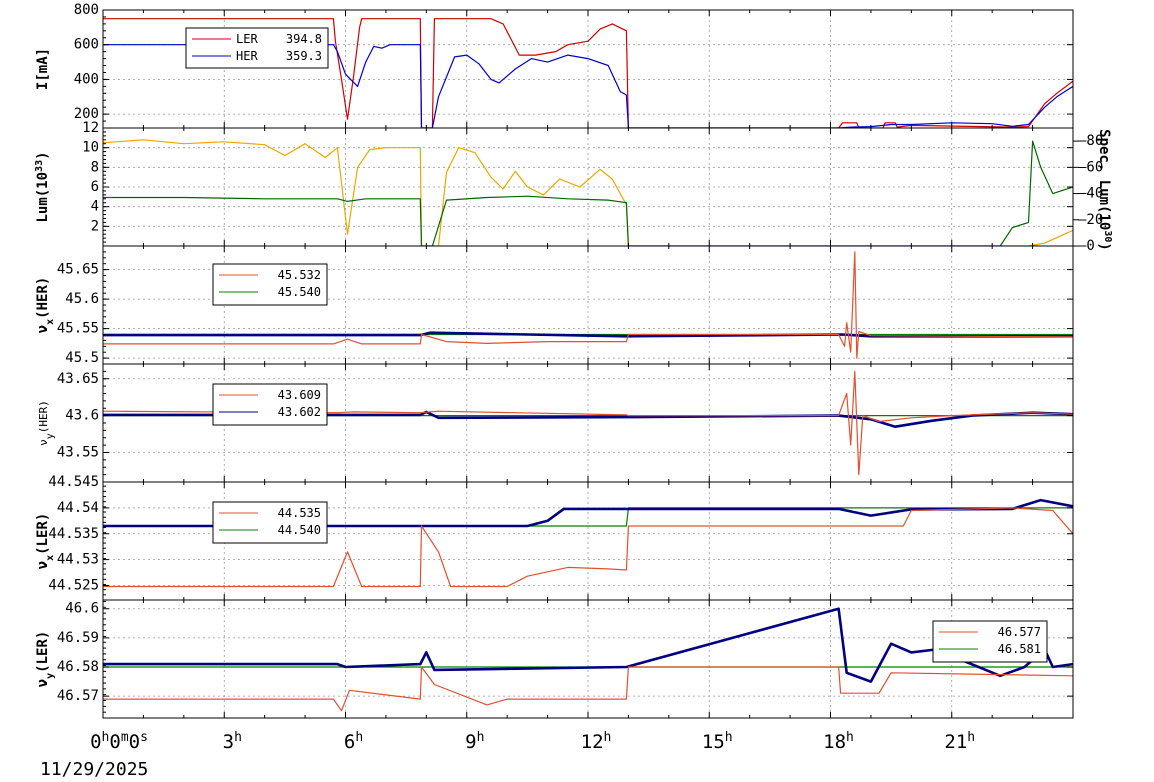 The height and width of the screenshot is (782, 1154). I want to click on ytick-label: 12, so click(90, 128).